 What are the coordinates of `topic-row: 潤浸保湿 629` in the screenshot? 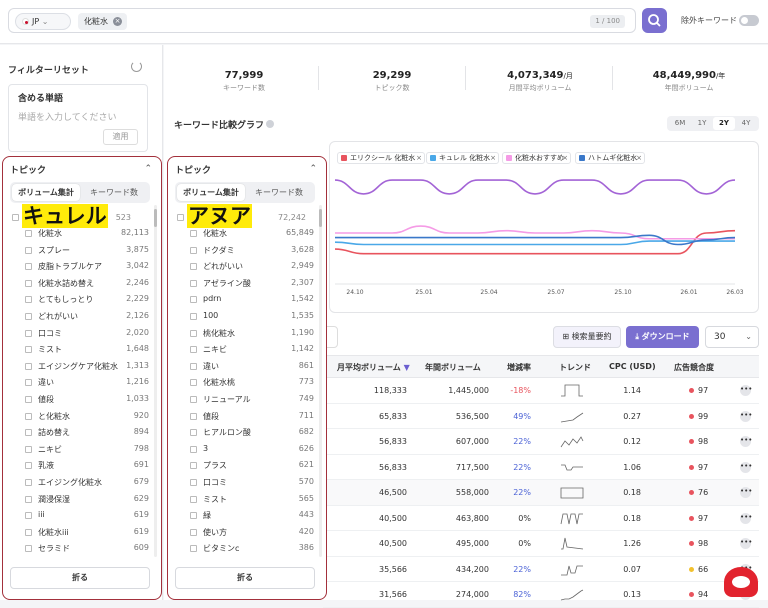 It's located at (78, 500).